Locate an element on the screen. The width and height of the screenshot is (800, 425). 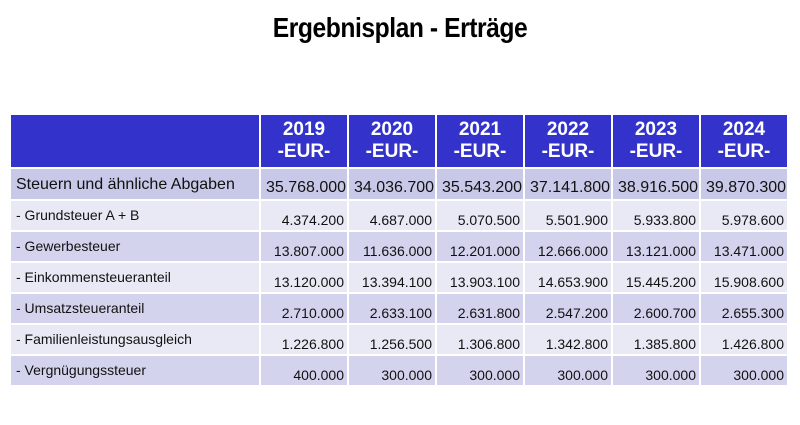
value-cell: 1.426.800 is located at coordinates (744, 339).